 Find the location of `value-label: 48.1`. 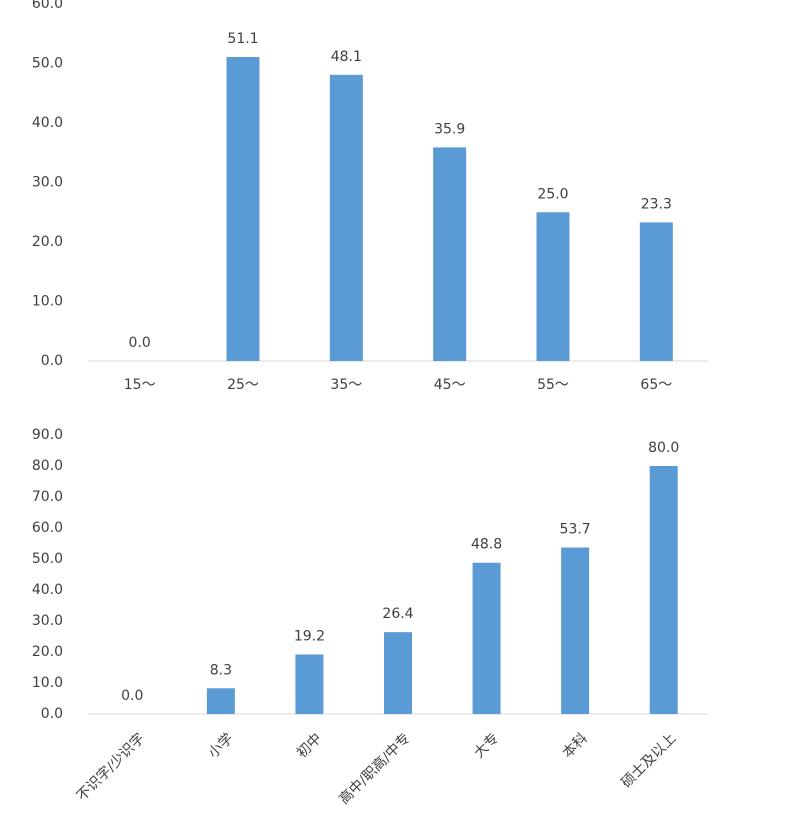

value-label: 48.1 is located at coordinates (346, 57).